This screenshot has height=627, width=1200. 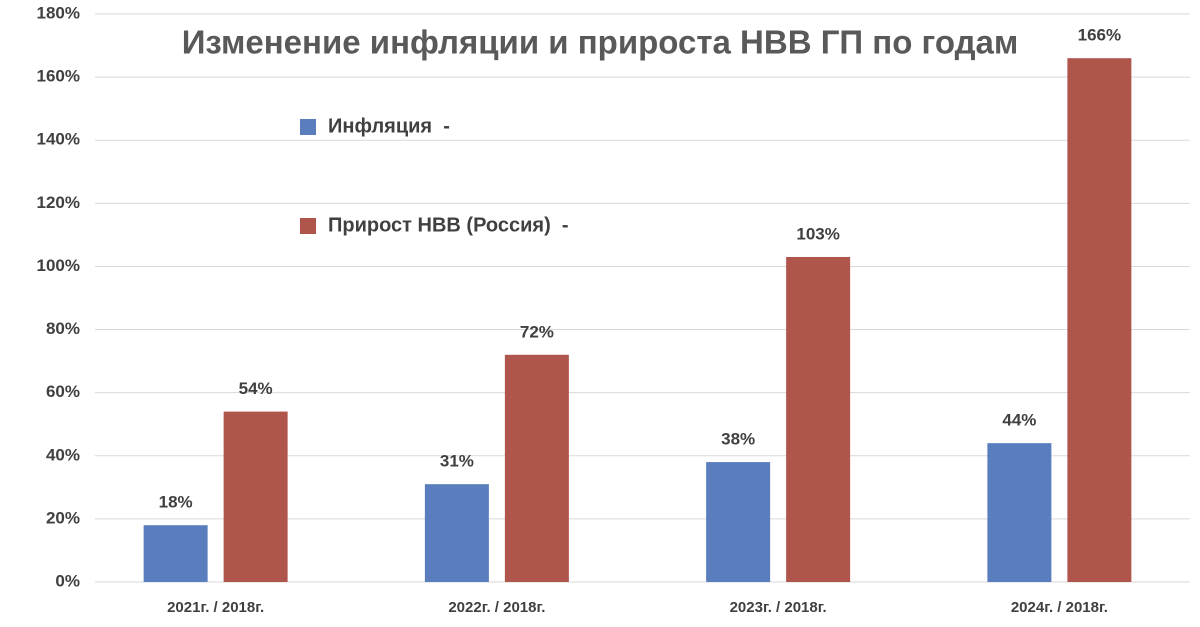 What do you see at coordinates (1099, 35) in the screenshot?
I see `value-label: 166%` at bounding box center [1099, 35].